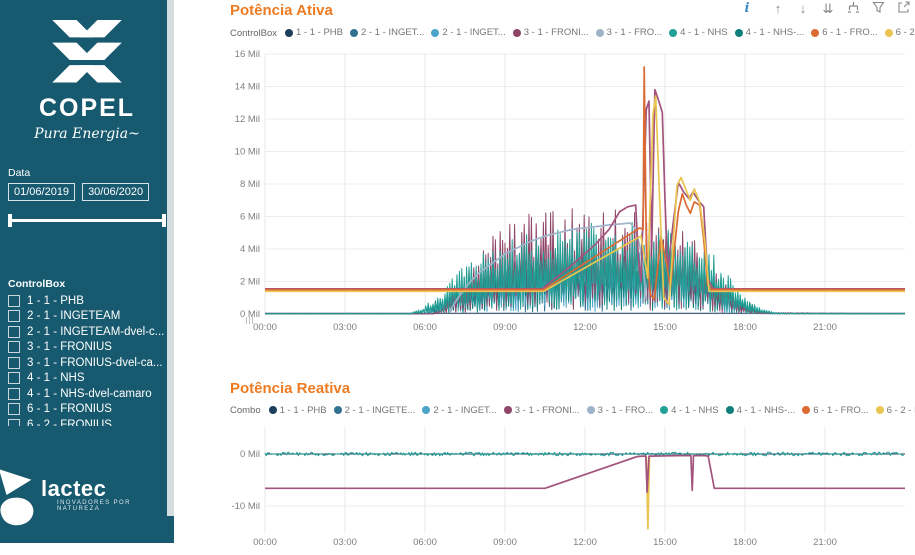  What do you see at coordinates (91, 394) in the screenshot?
I see `controlbox-item: 4 - 1 - NHS-dvel-camaro` at bounding box center [91, 394].